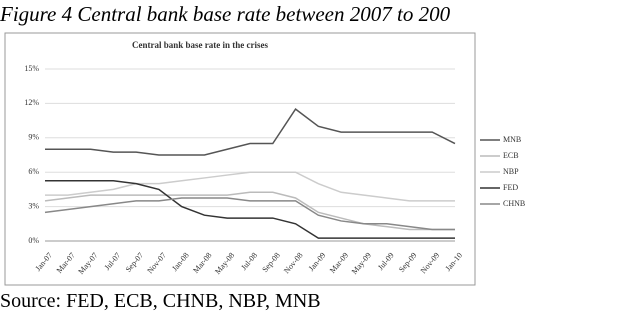  Describe the element at coordinates (160, 301) in the screenshot. I see `source-note: Source: FED, ECB, CHNB, NBP, MNB` at that location.